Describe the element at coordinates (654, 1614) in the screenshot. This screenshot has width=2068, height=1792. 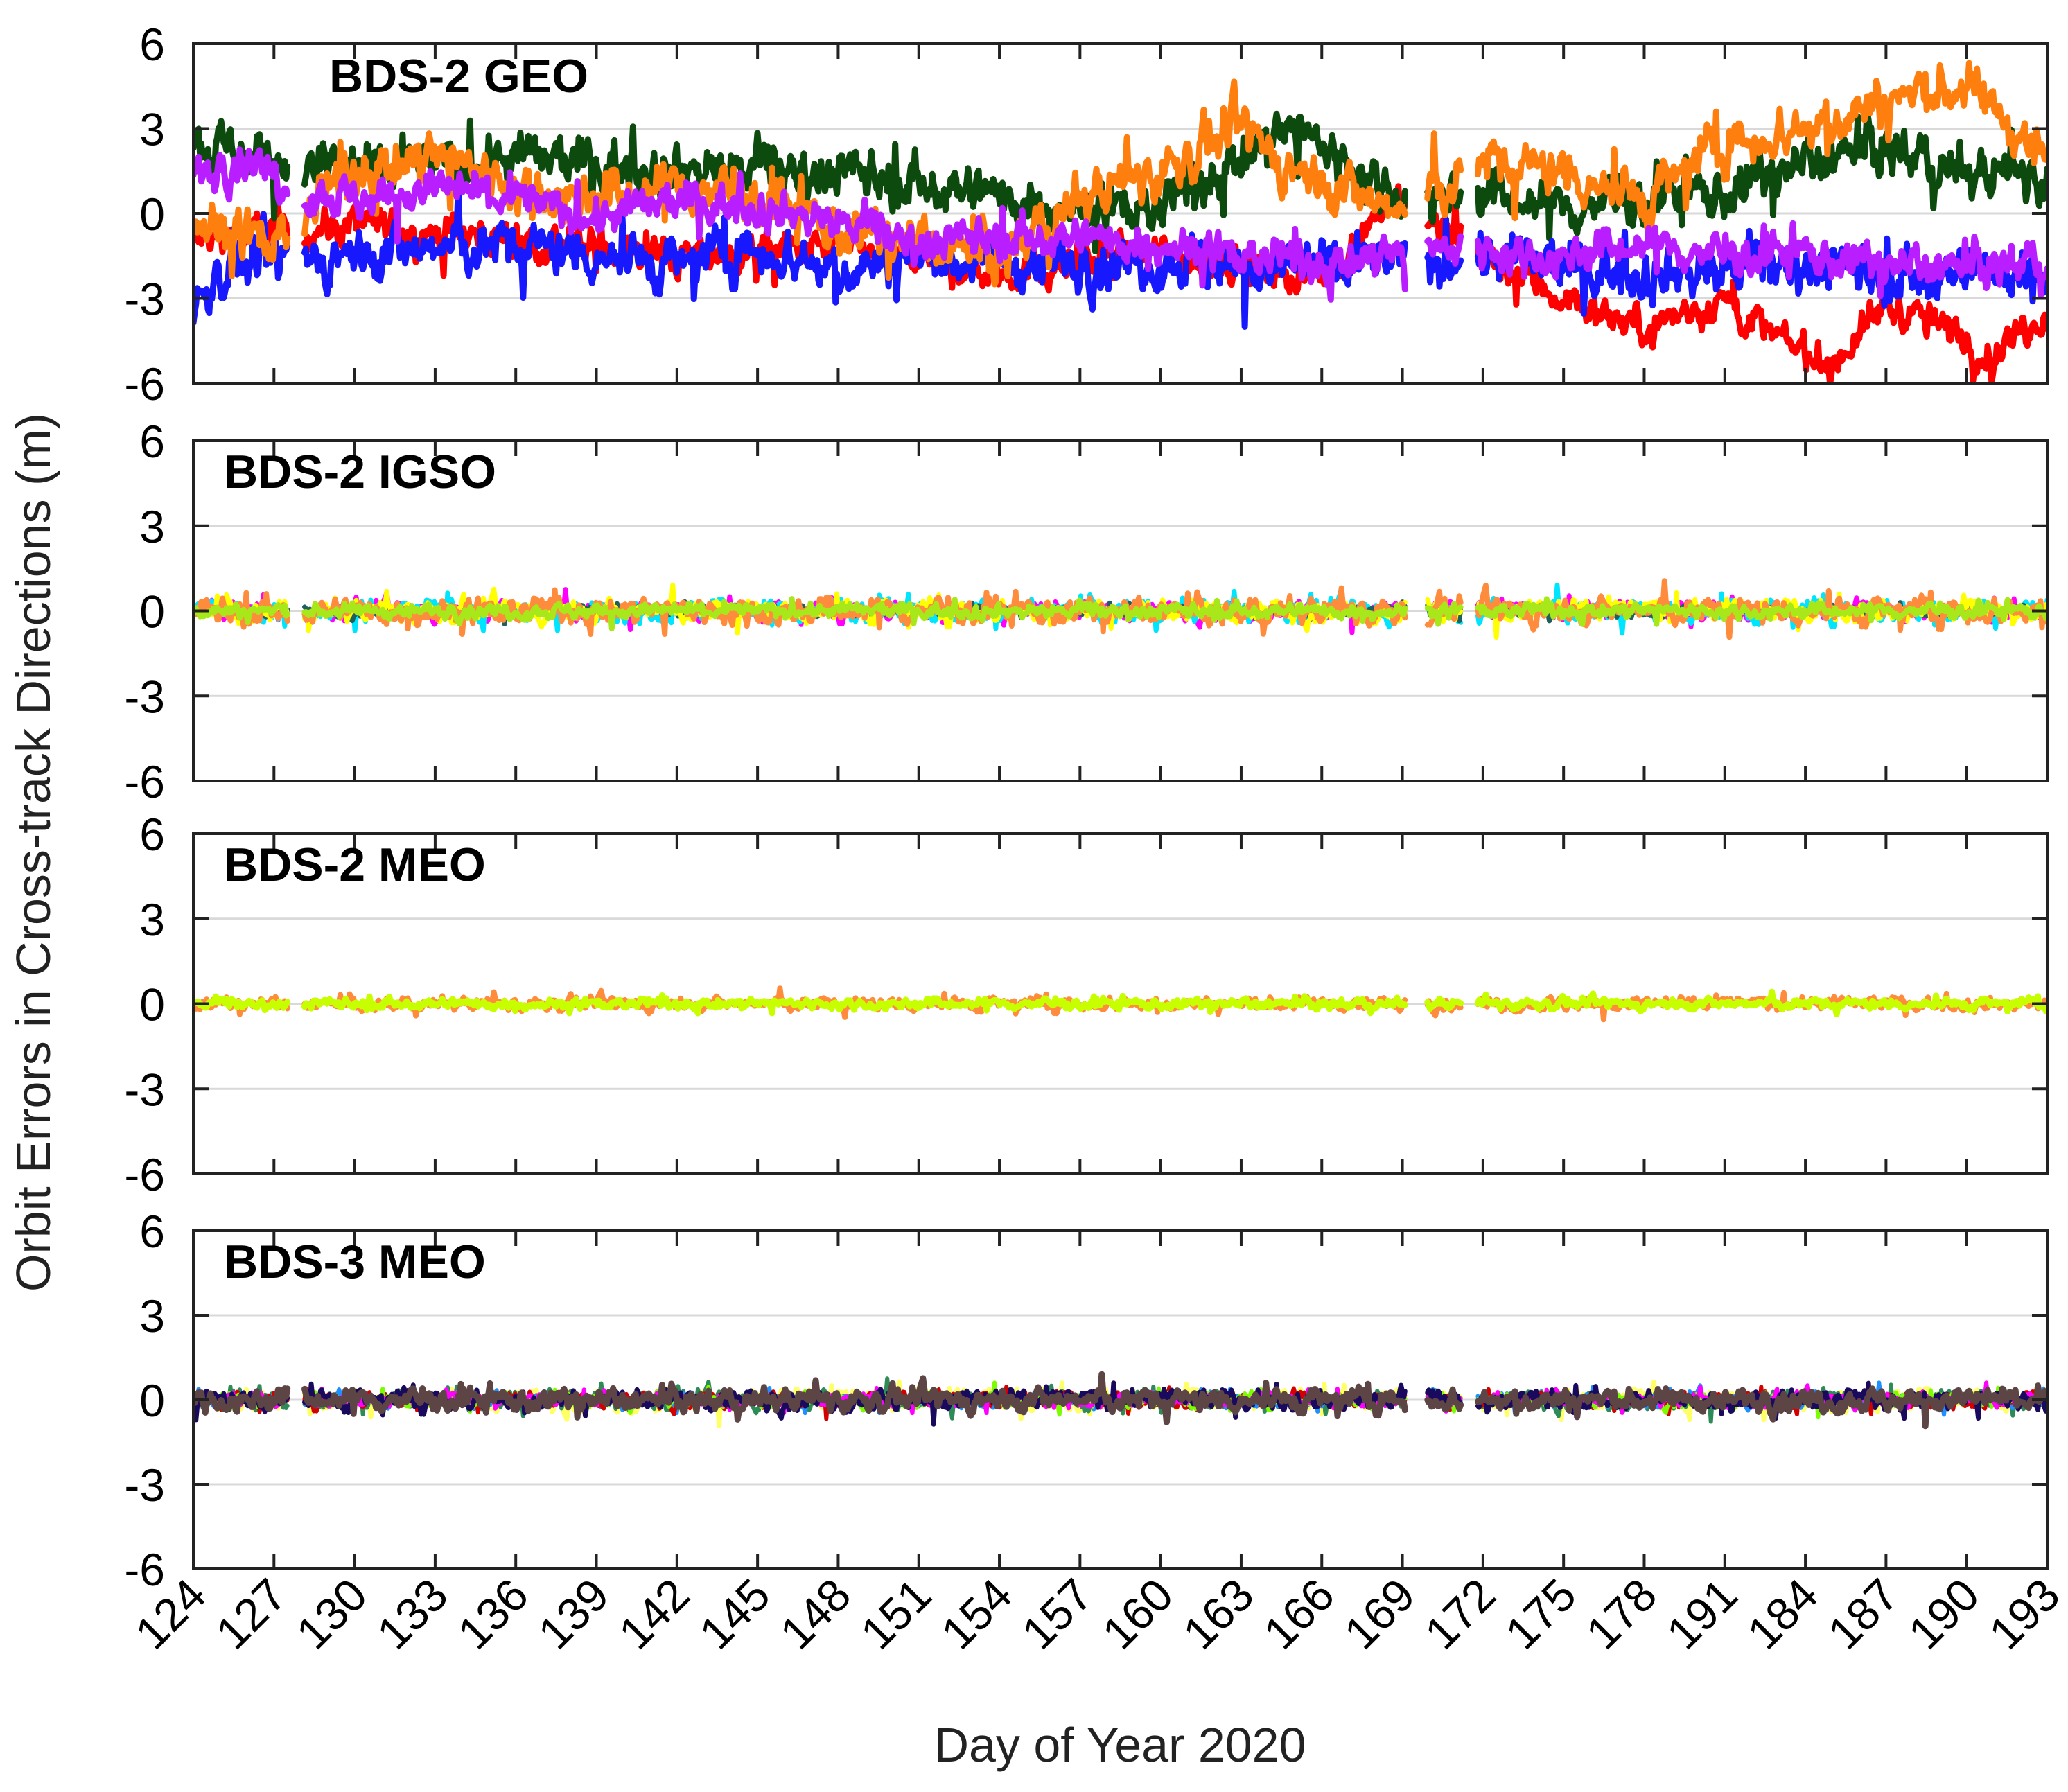
I see `x-tick-label: 142` at that location.